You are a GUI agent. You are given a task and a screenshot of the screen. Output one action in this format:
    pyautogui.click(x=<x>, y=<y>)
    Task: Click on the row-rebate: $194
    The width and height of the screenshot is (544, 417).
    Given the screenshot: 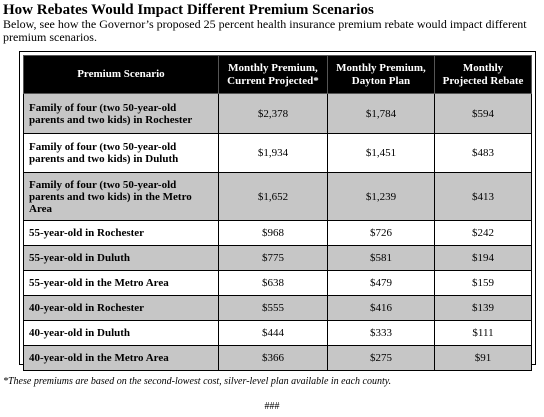 What is the action you would take?
    pyautogui.click(x=483, y=258)
    